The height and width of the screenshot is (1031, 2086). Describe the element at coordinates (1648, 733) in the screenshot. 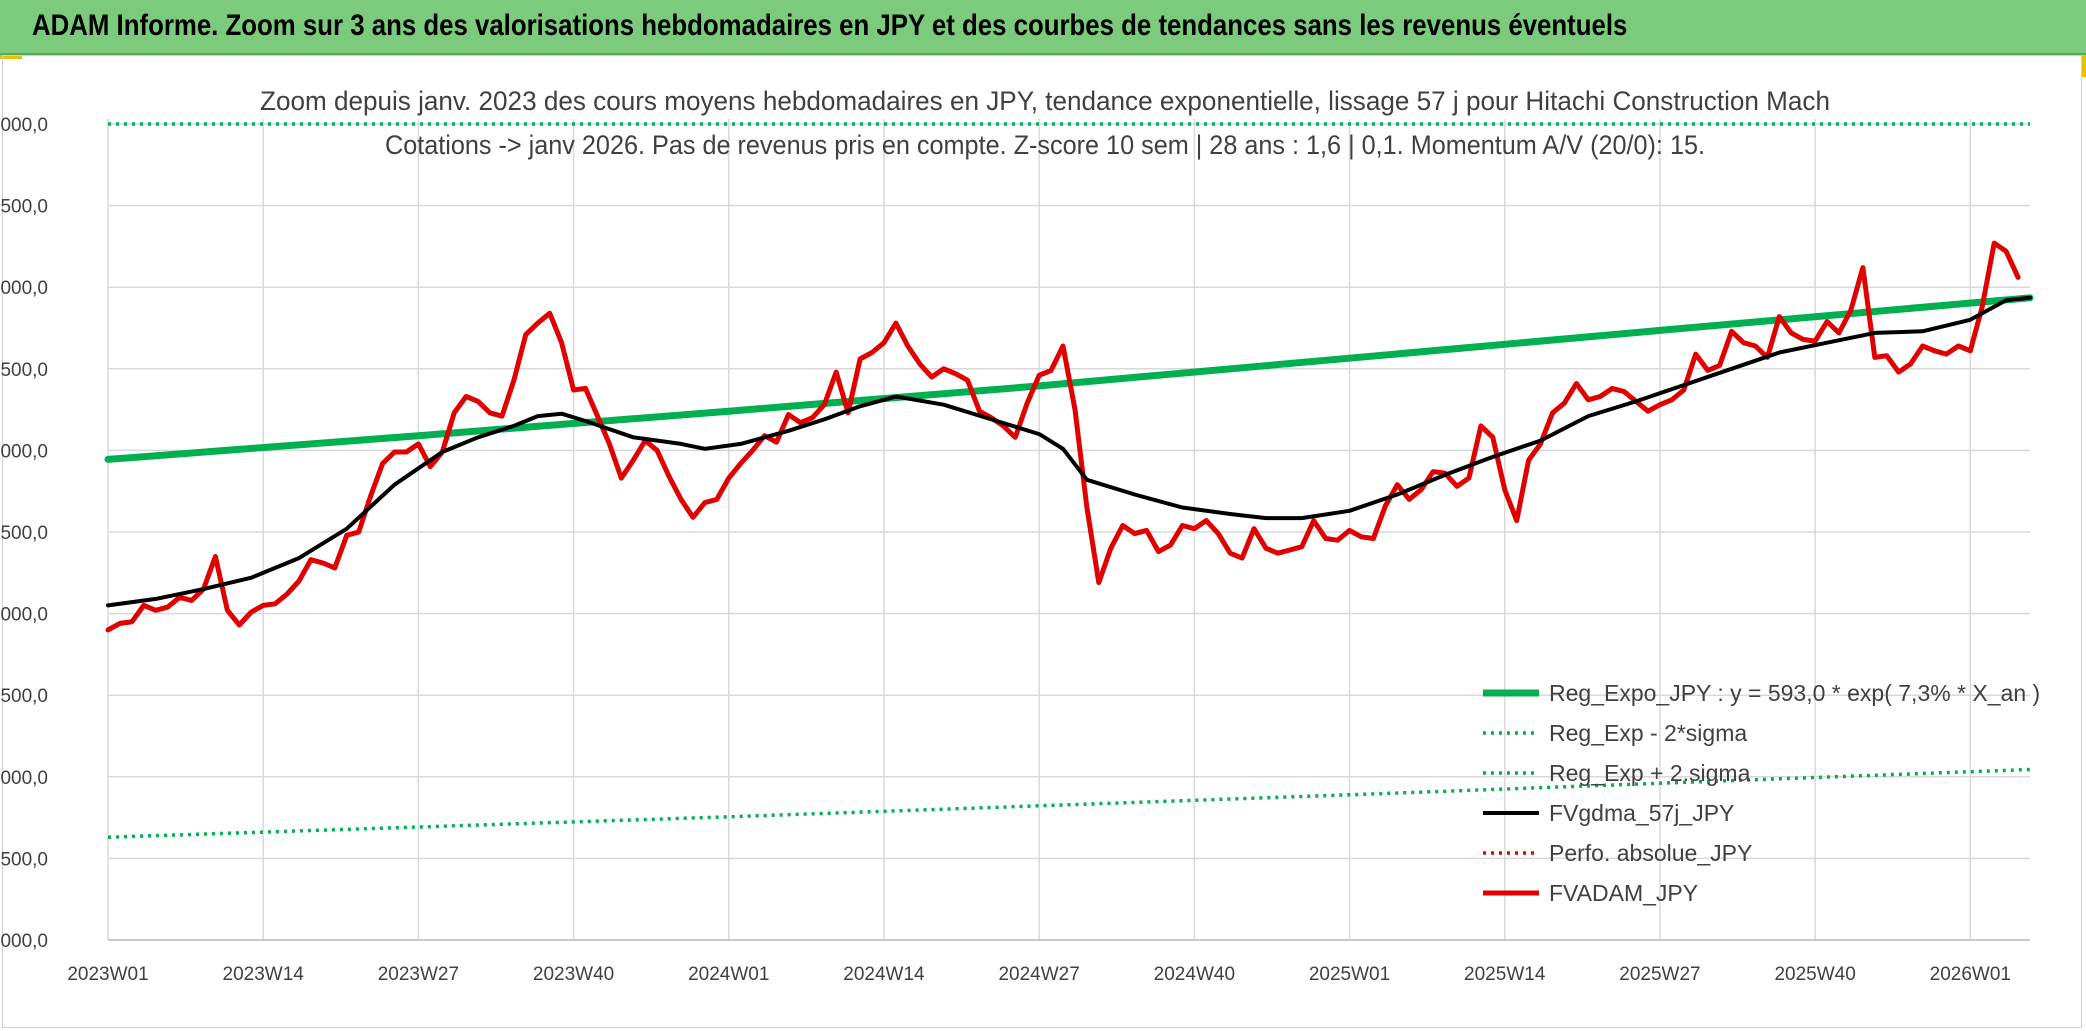

I see `legend-label: Reg_Exp - 2*sigma` at that location.